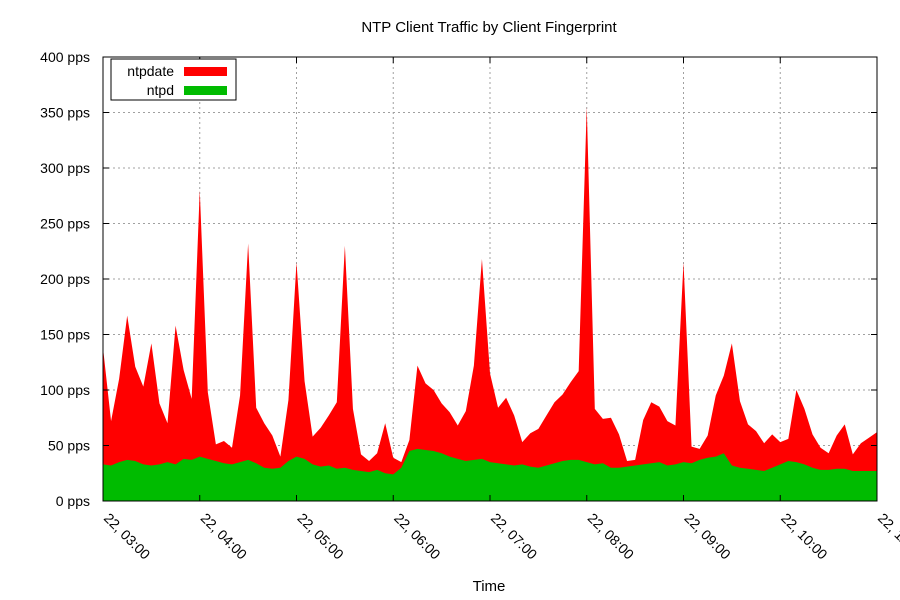 The height and width of the screenshot is (600, 900). What do you see at coordinates (65, 335) in the screenshot?
I see `y-tick-label-3: 150 pps` at bounding box center [65, 335].